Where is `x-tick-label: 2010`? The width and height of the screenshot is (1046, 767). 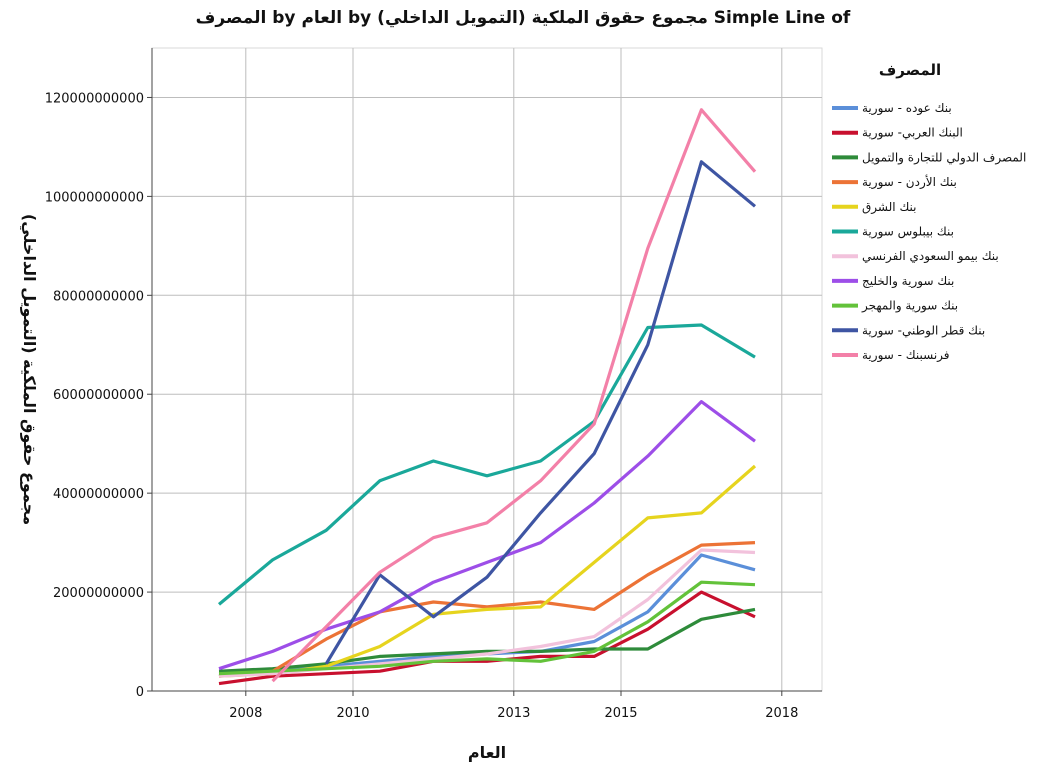
x-tick-label: 2010 is located at coordinates (352, 713).